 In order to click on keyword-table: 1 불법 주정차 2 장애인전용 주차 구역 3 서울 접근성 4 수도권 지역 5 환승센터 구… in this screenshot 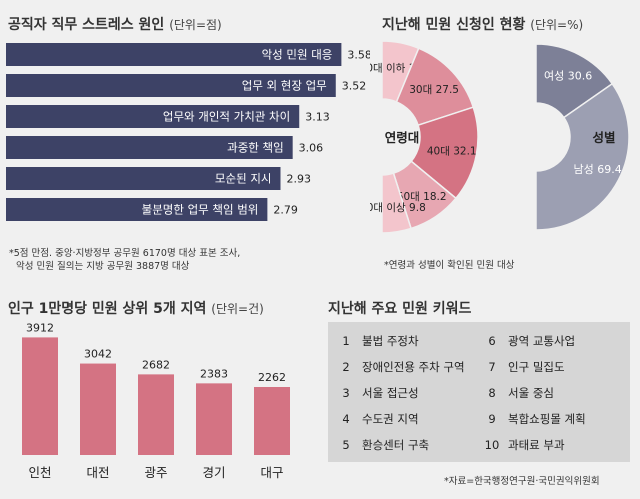, I will do `click(479, 392)`.